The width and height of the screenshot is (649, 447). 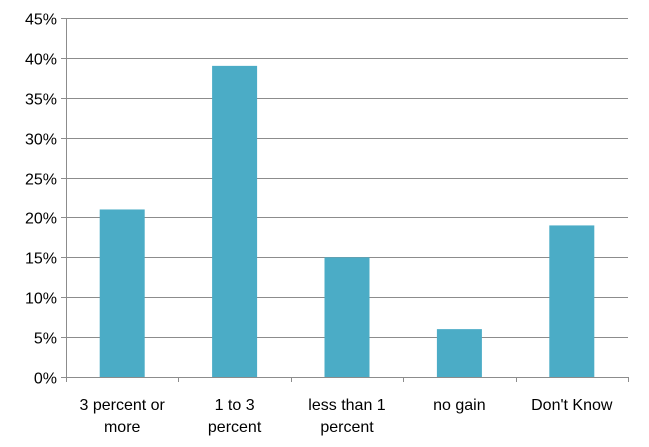 What do you see at coordinates (41, 200) in the screenshot?
I see `y-axis-tick-labels: 0% 5% 10% 15% 20% 25% 30% 35% 40% 45%` at bounding box center [41, 200].